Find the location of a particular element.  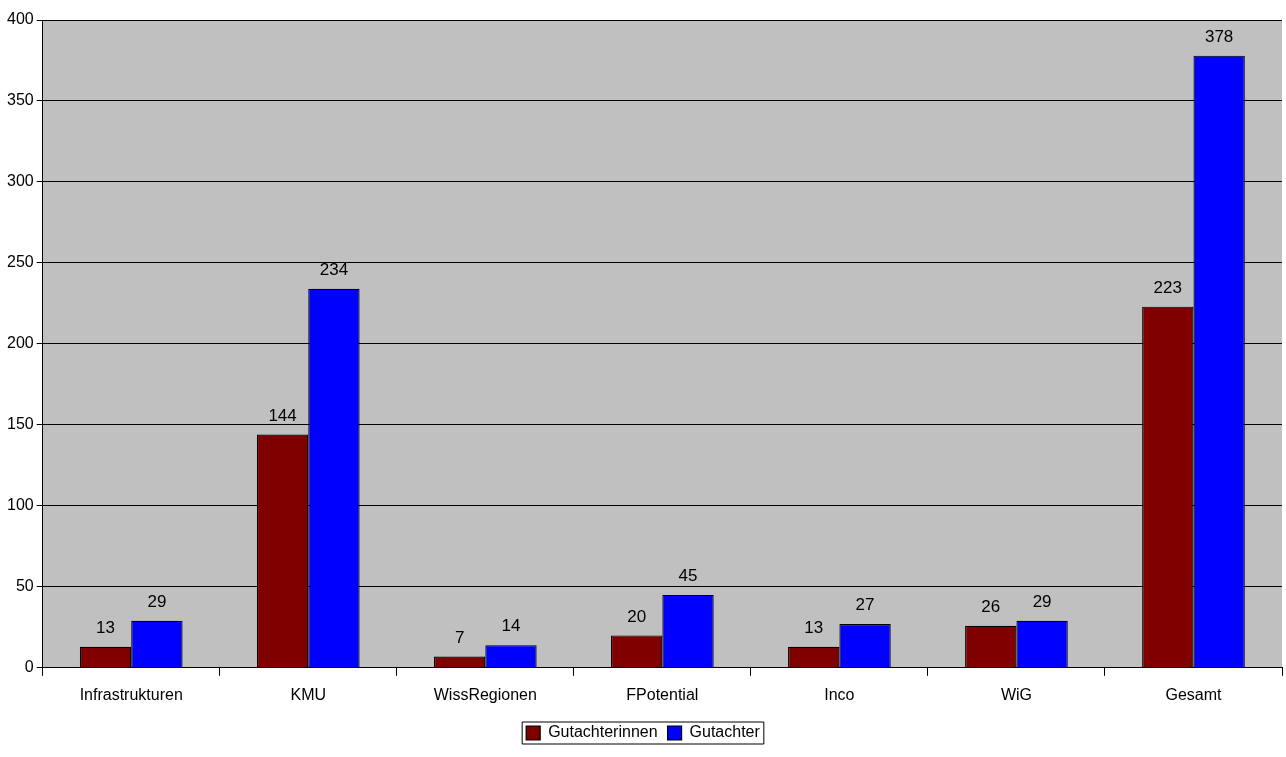

y-tick-label: 250 is located at coordinates (20, 262).